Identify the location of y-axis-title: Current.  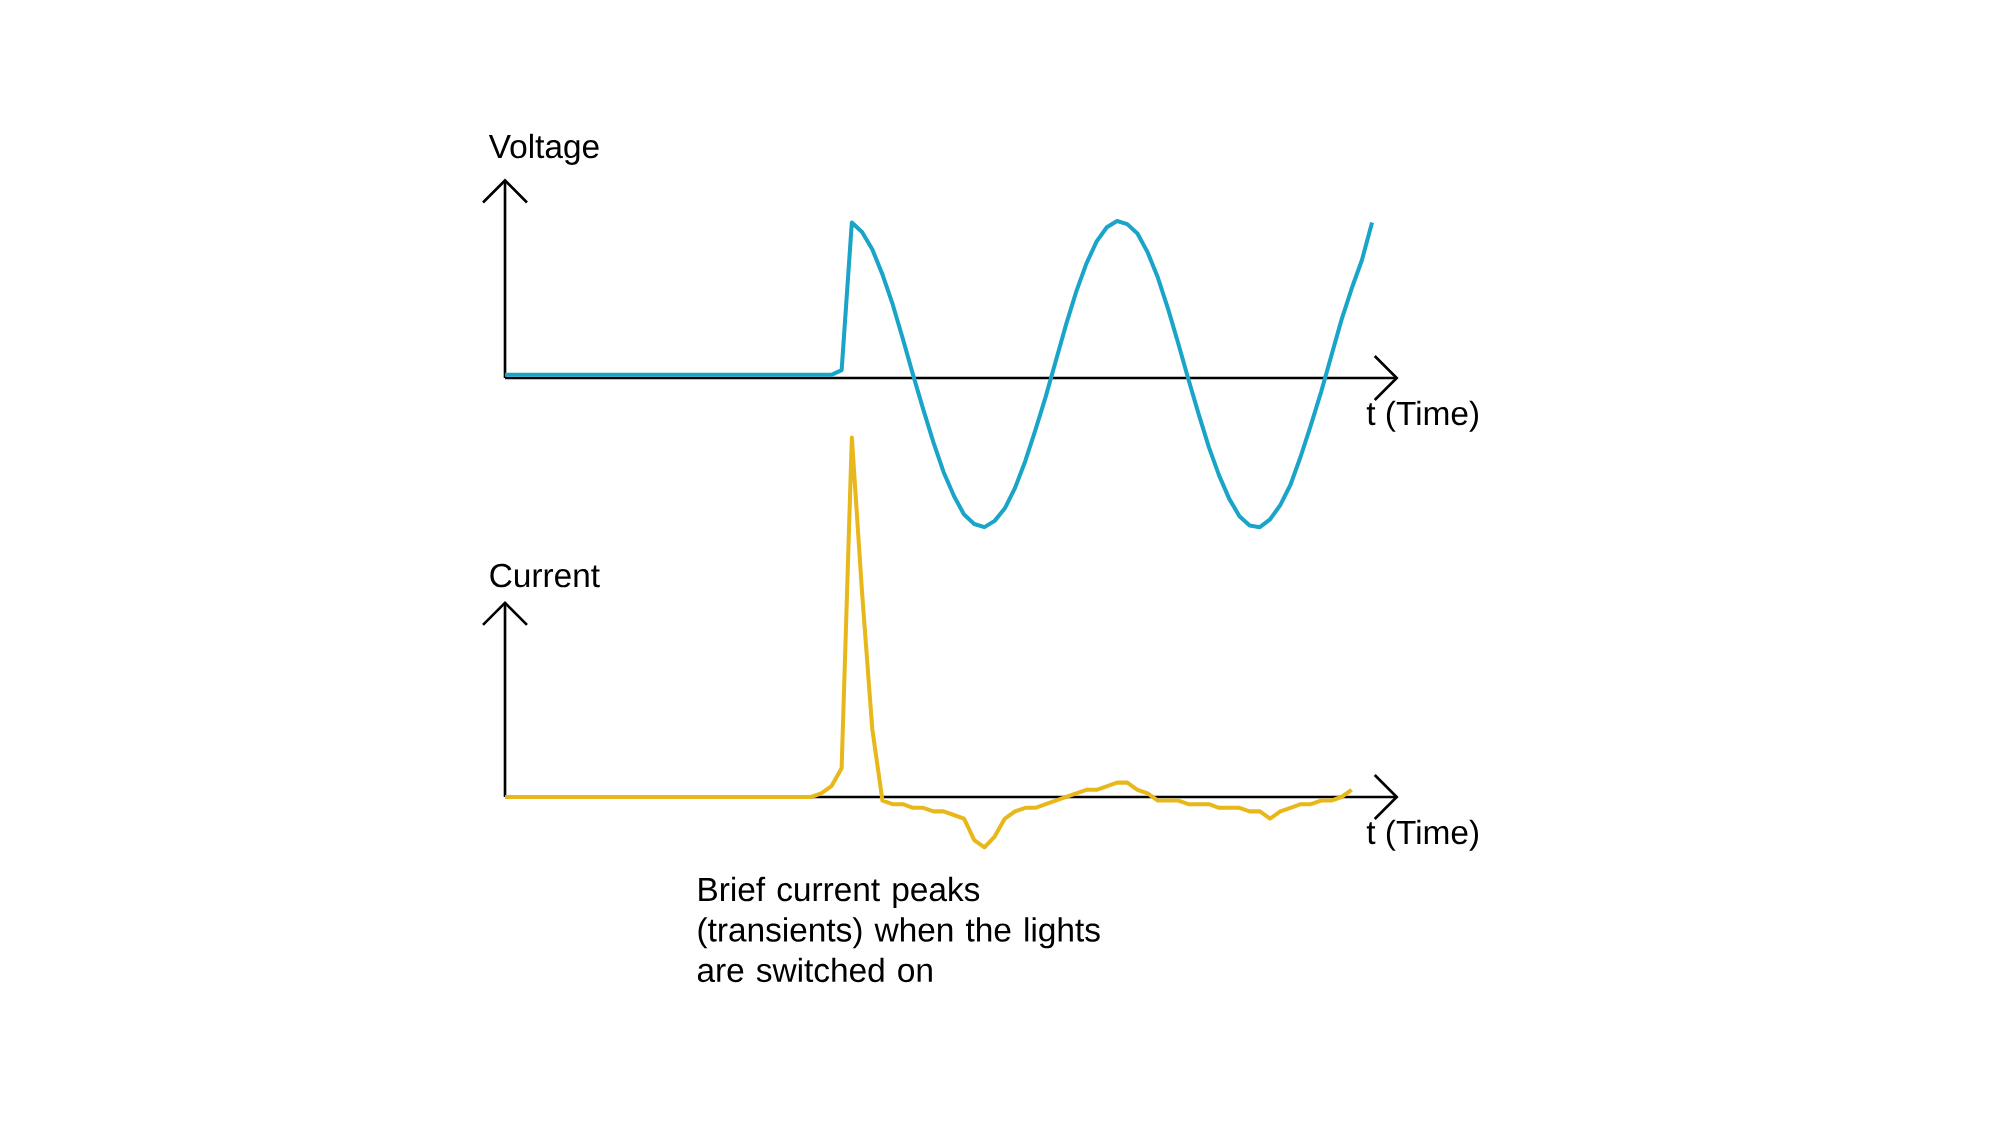
(545, 575).